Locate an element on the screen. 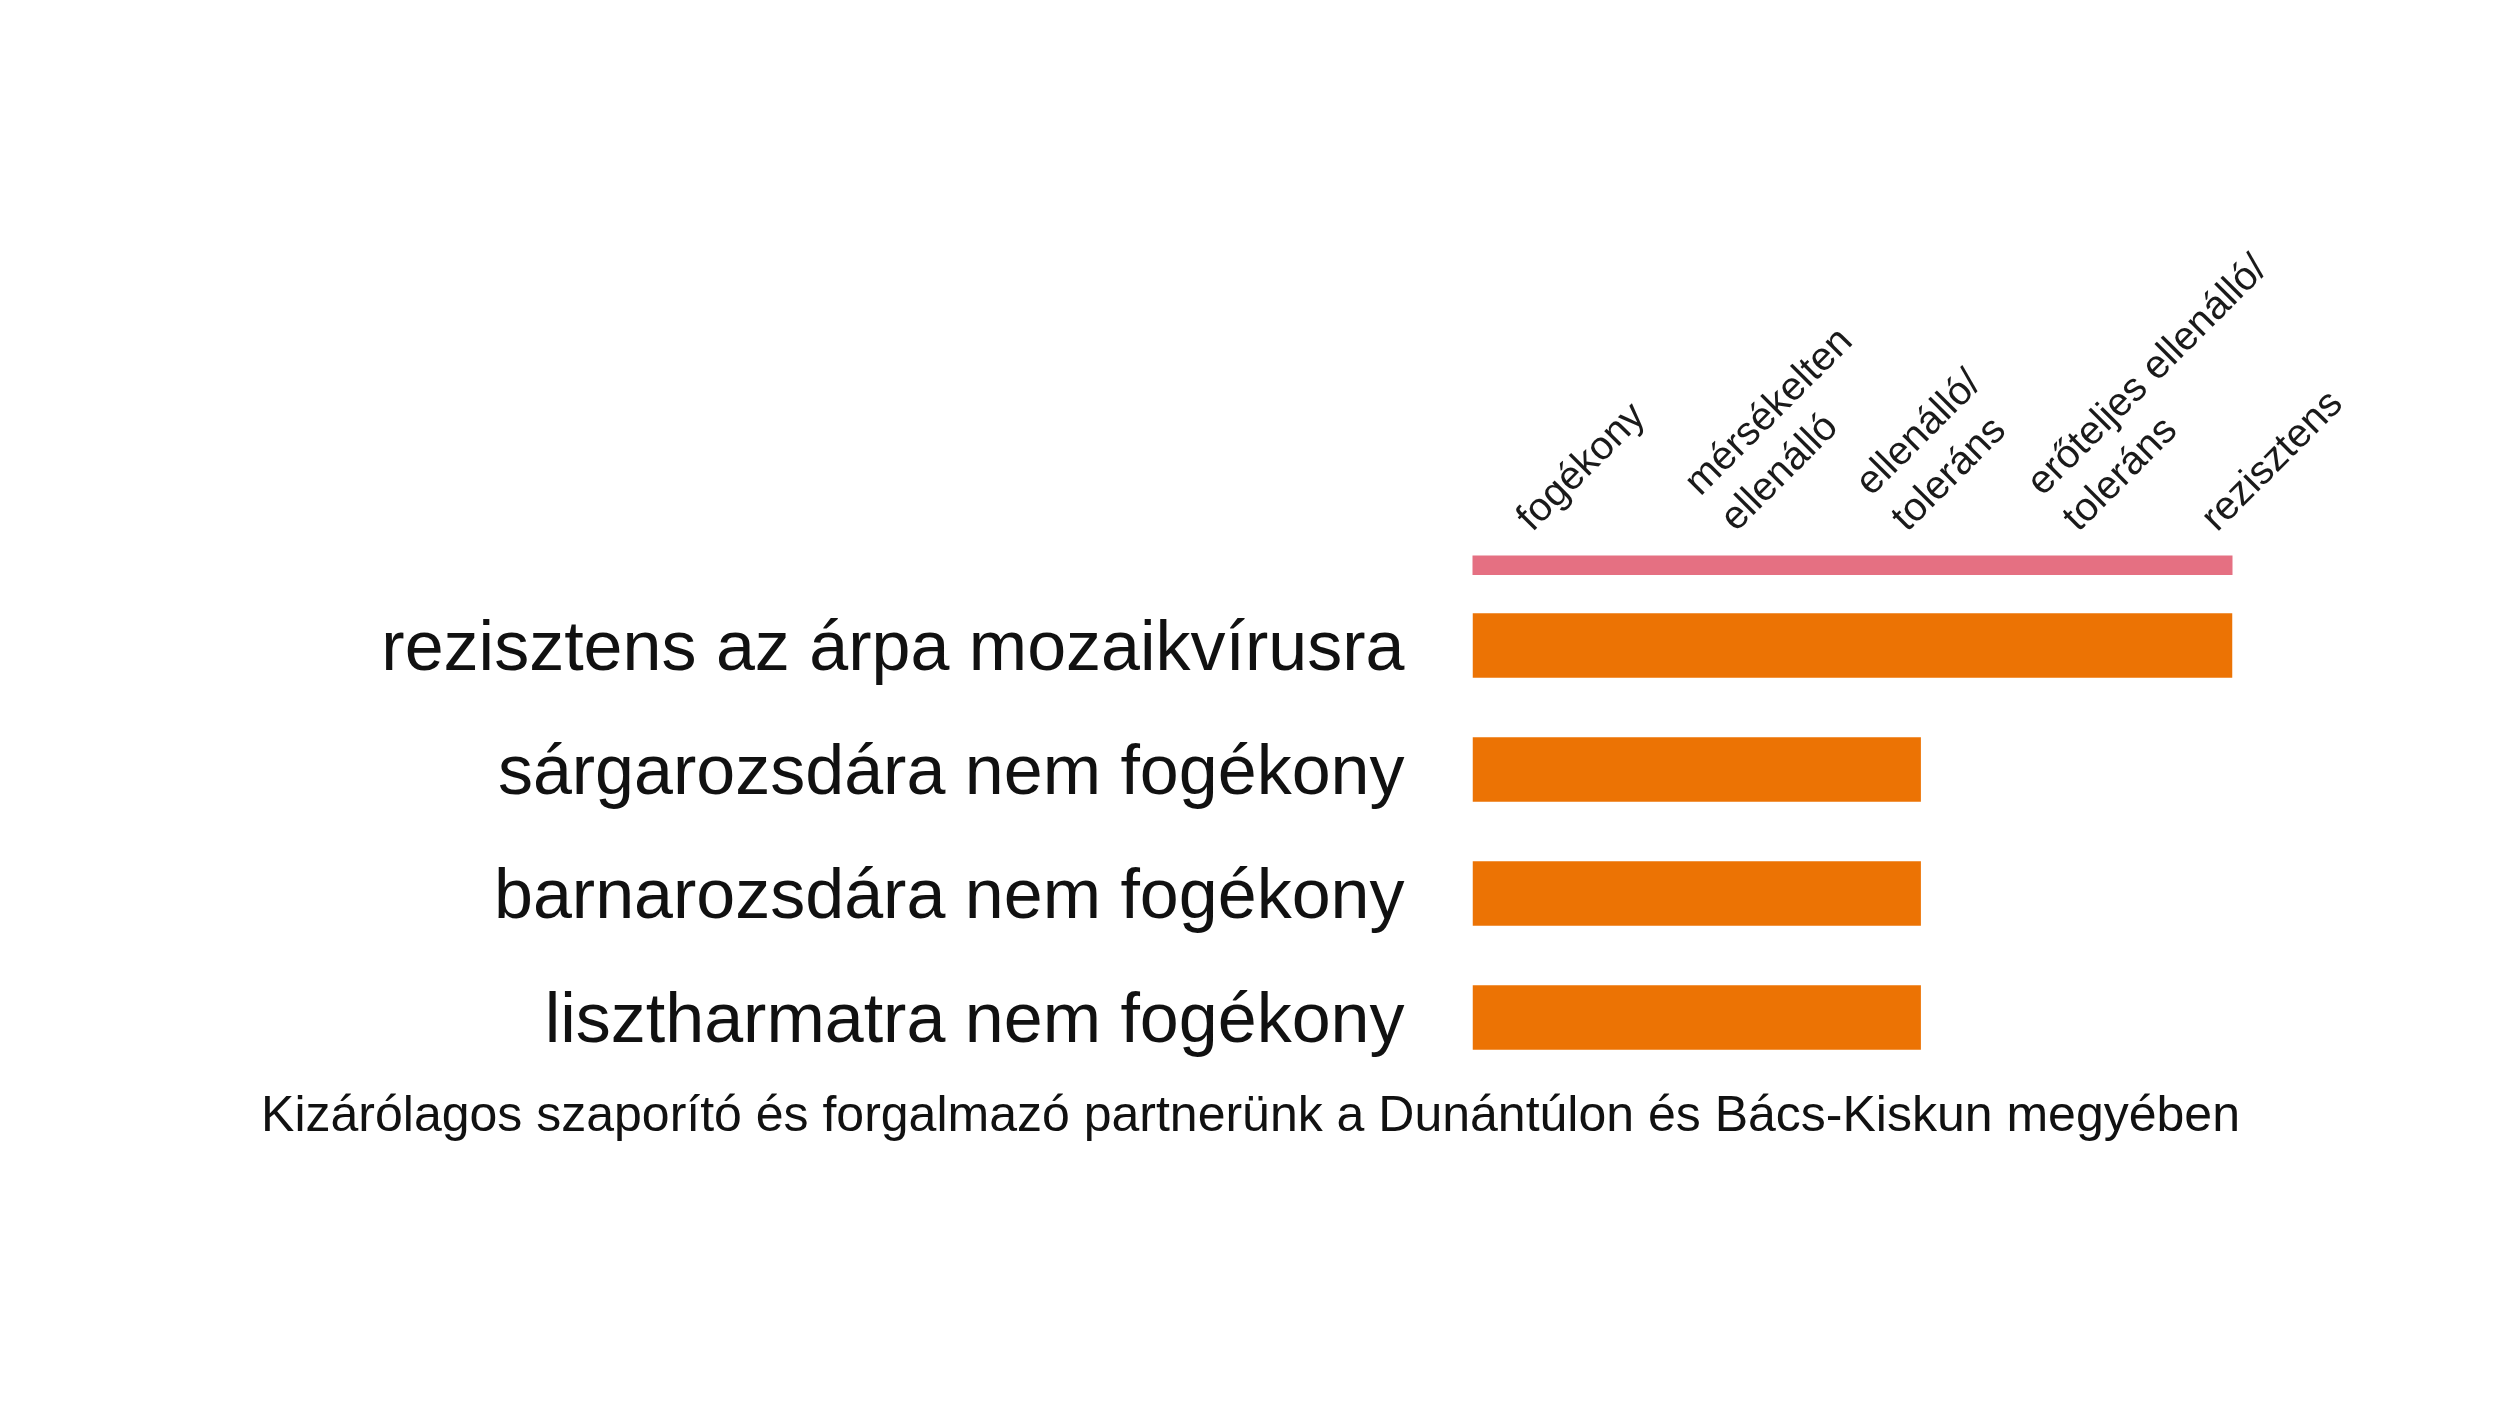 This screenshot has height=1408, width=2500. y-tick-label: rezisztens az árpa mozaikvírusra is located at coordinates (893, 645).